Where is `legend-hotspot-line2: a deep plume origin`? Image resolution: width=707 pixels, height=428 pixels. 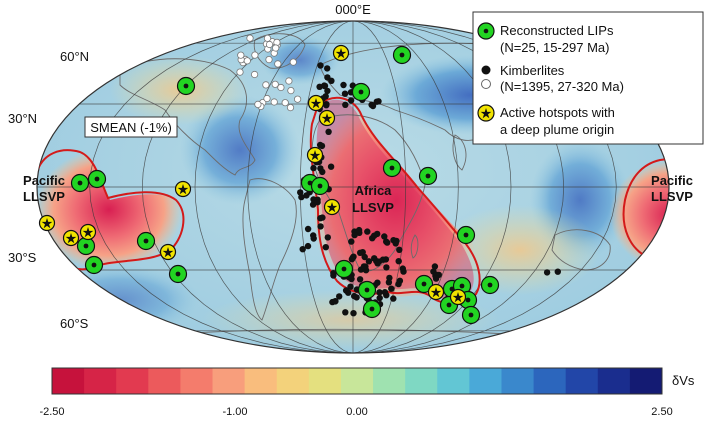
legend-hotspot-line2: a deep plume origin is located at coordinates (557, 129).